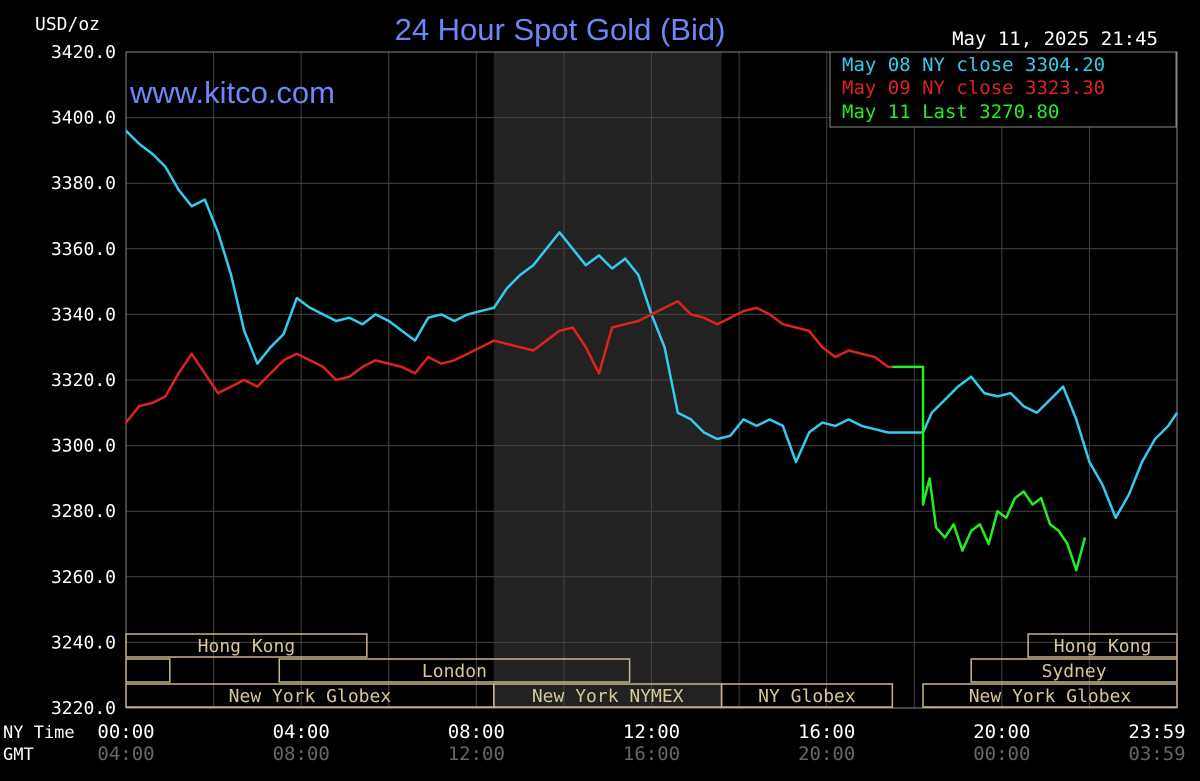  What do you see at coordinates (18, 755) in the screenshot?
I see `x-row-label-gmt: GMT` at bounding box center [18, 755].